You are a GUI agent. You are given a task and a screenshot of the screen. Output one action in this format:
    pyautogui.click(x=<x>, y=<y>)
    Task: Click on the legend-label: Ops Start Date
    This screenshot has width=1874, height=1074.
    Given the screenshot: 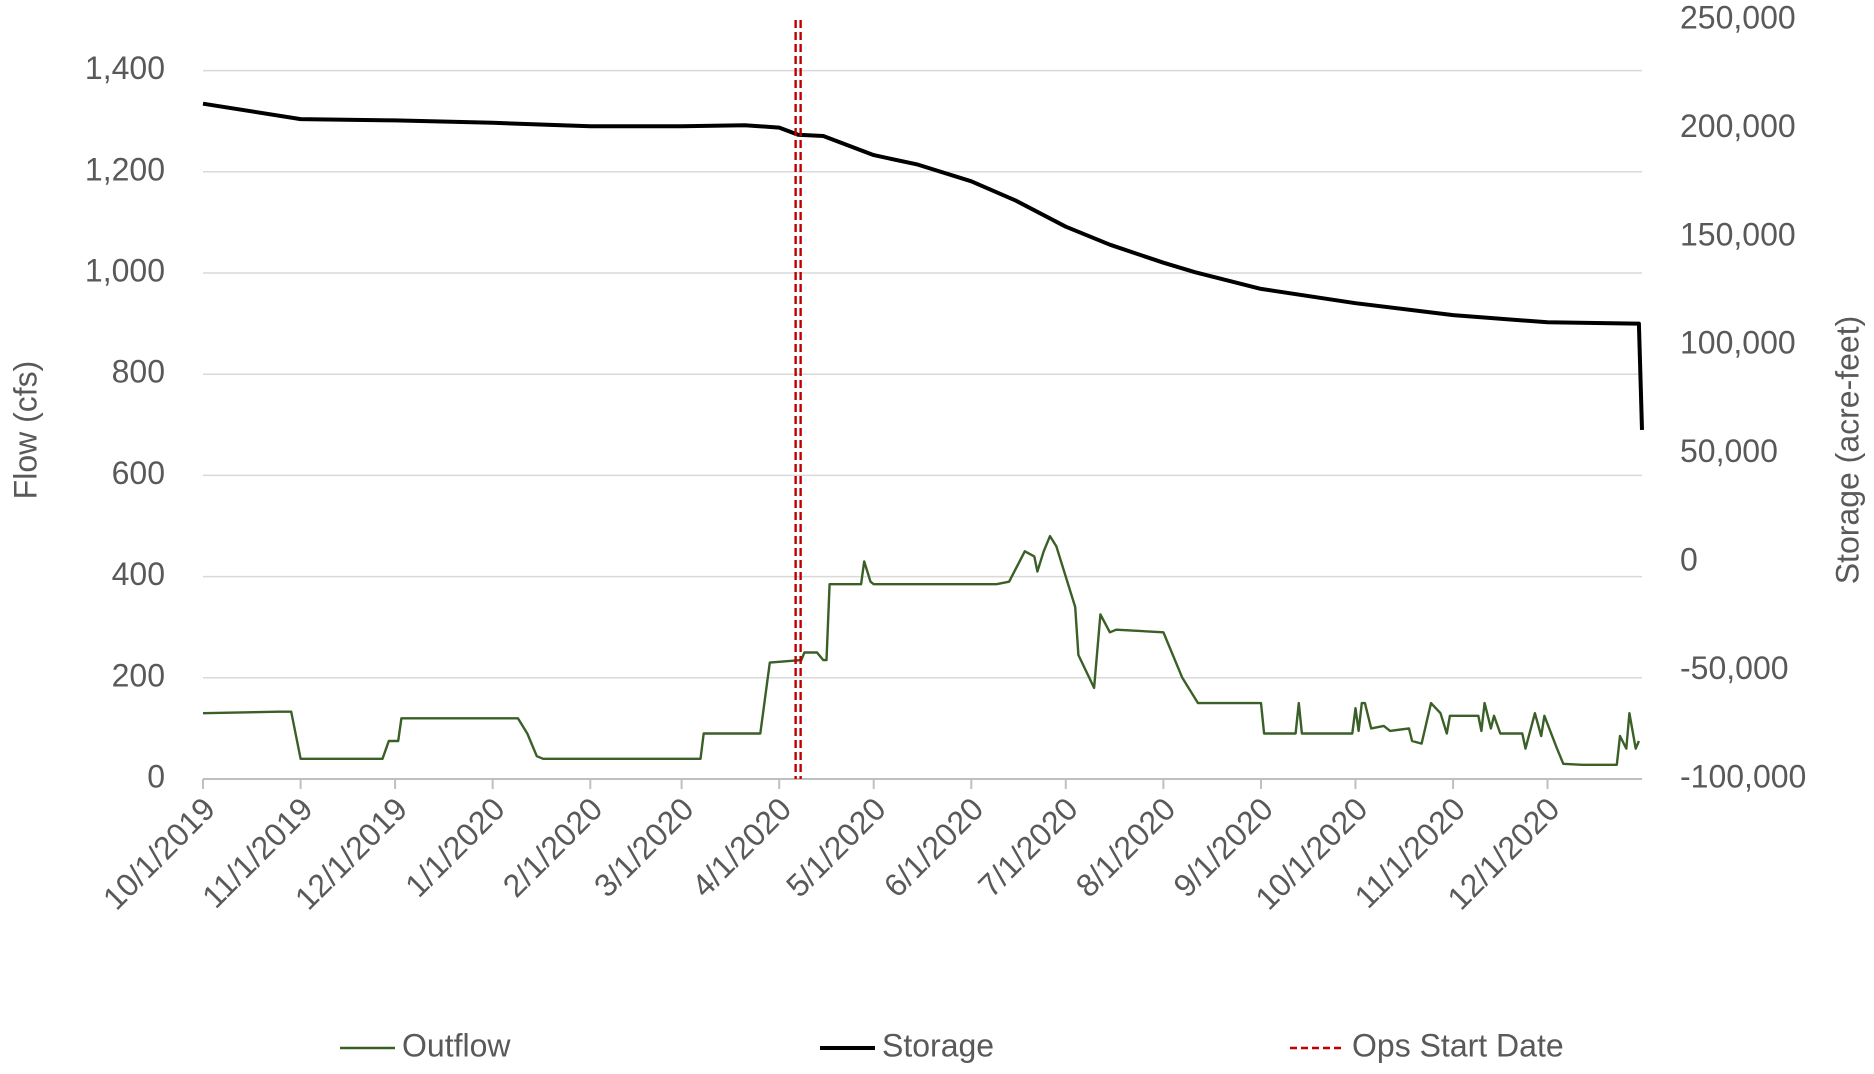 What is the action you would take?
    pyautogui.click(x=1458, y=1045)
    